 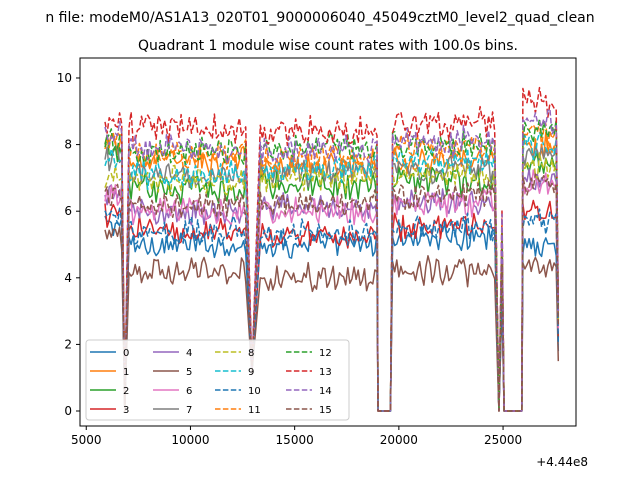 I want to click on legend-label-8: 8, so click(x=251, y=353).